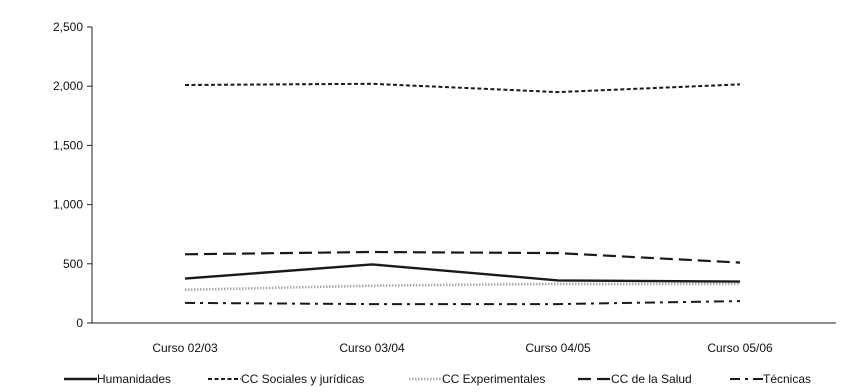 The width and height of the screenshot is (866, 392). I want to click on y-axis-ticks: 0 500 1,000 1,500 2,000 2,500, so click(72, 175).